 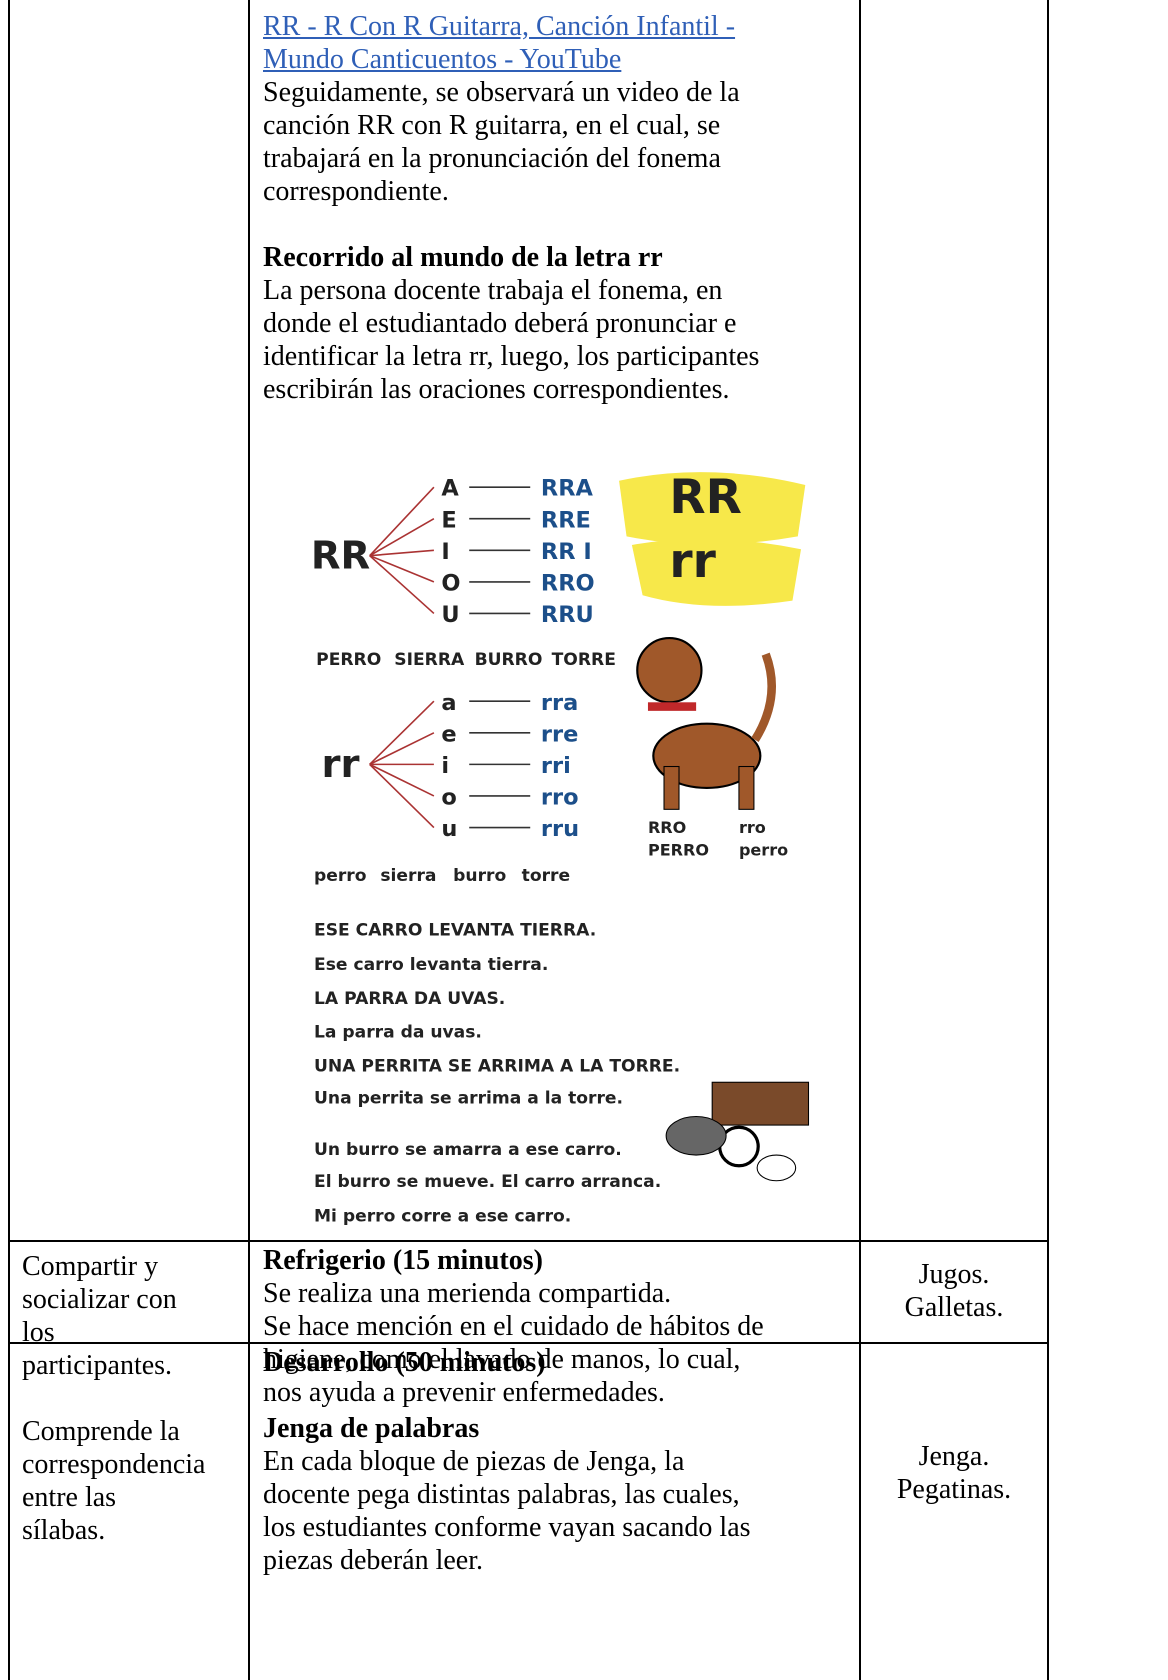 I want to click on syllable: RRA, so click(x=567, y=489).